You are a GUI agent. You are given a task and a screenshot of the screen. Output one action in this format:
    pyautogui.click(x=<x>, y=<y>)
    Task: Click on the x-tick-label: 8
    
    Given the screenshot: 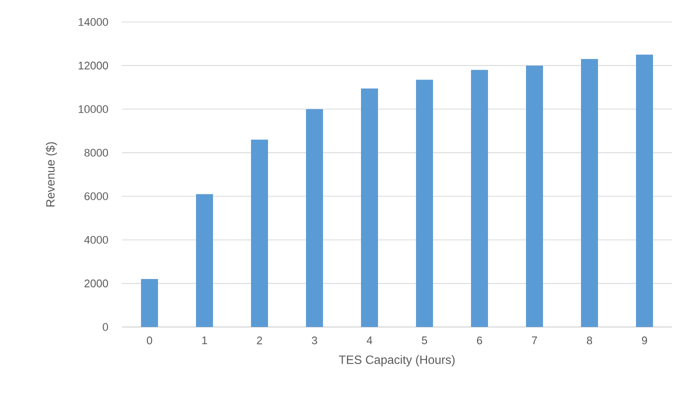 What is the action you would take?
    pyautogui.click(x=589, y=340)
    